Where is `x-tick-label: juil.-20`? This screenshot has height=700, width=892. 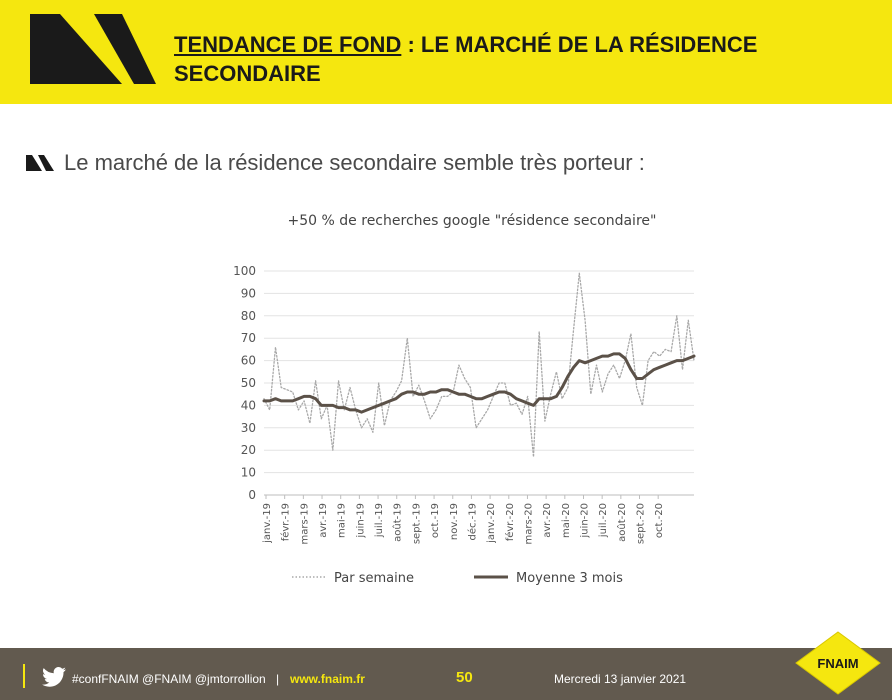
x-tick-label: juil.-20 is located at coordinates (603, 520).